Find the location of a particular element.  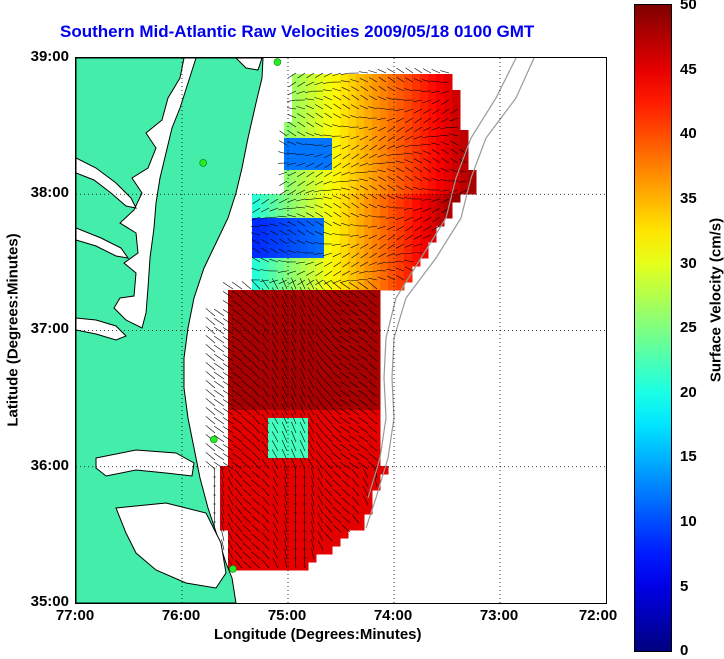

y-tick-label: 36:00 is located at coordinates (49, 465).